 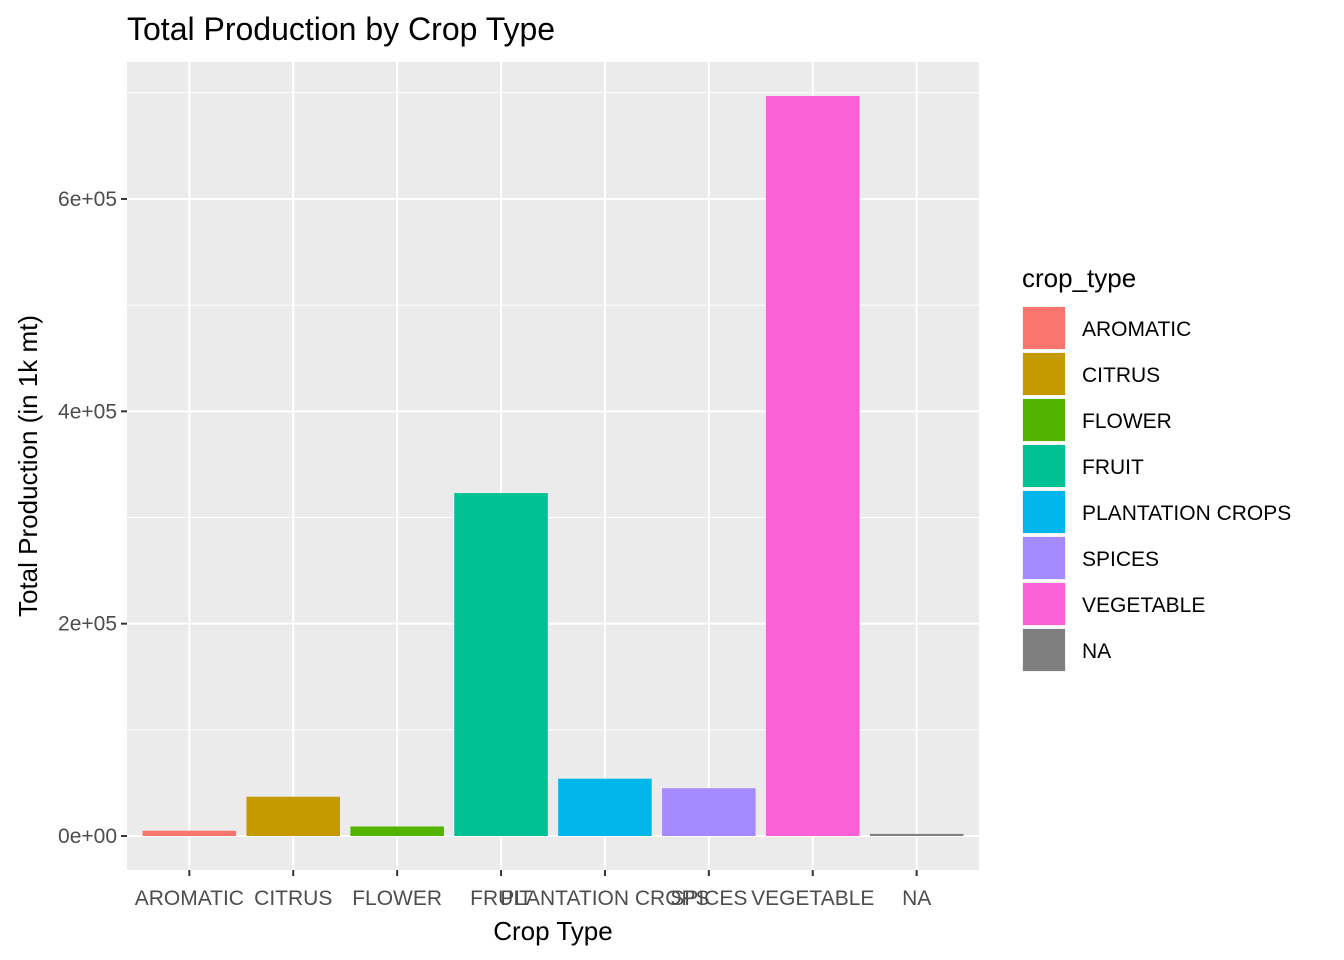 I want to click on x-tick-label: CITRUS, so click(x=293, y=898).